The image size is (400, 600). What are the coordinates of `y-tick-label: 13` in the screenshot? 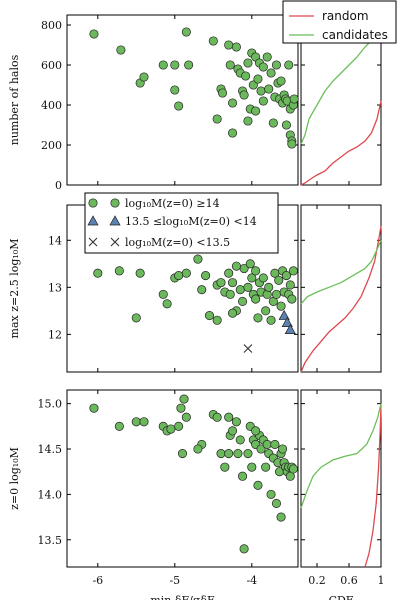 It's located at (55, 287).